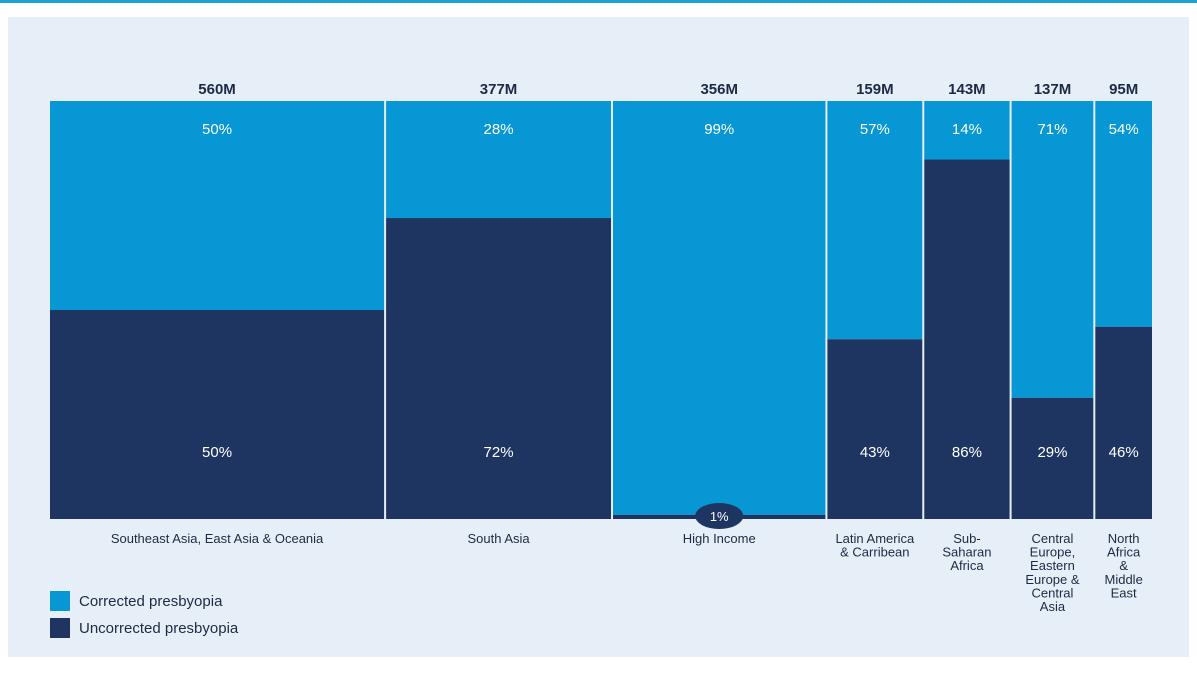  What do you see at coordinates (967, 565) in the screenshot?
I see `category-label-5-line-3: Africa` at bounding box center [967, 565].